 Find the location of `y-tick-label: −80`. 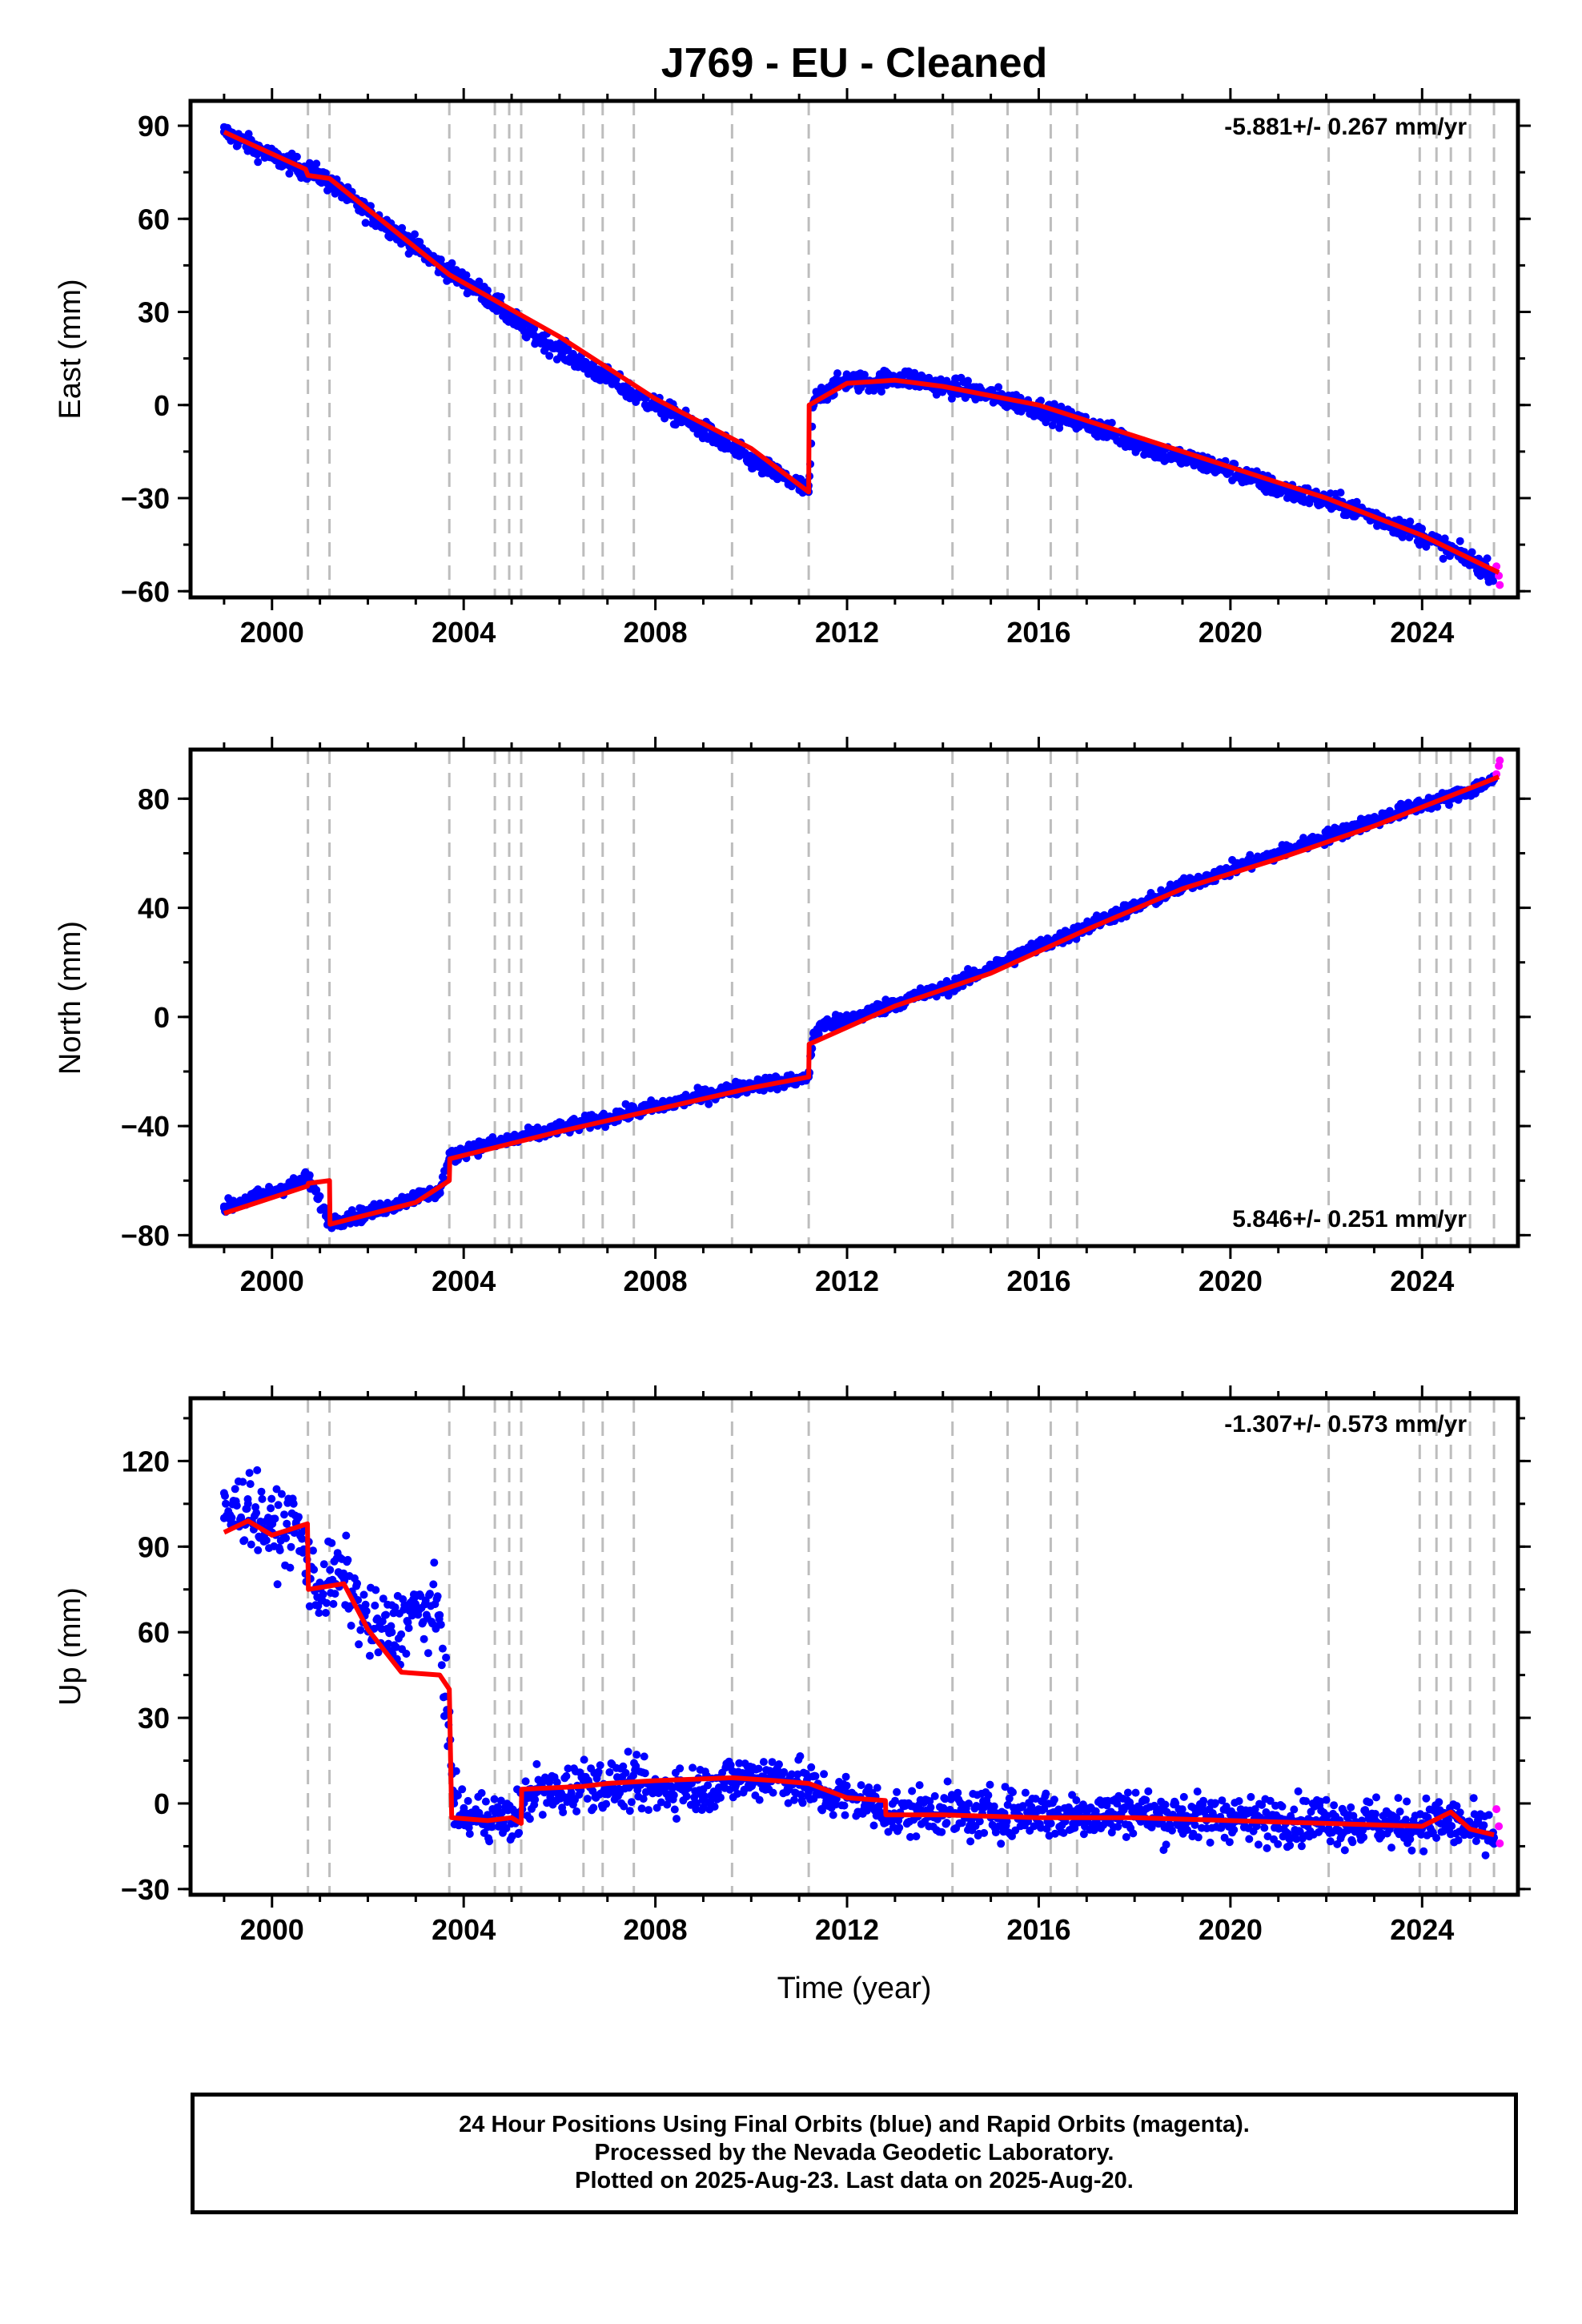

y-tick-label: −80 is located at coordinates (145, 1235).